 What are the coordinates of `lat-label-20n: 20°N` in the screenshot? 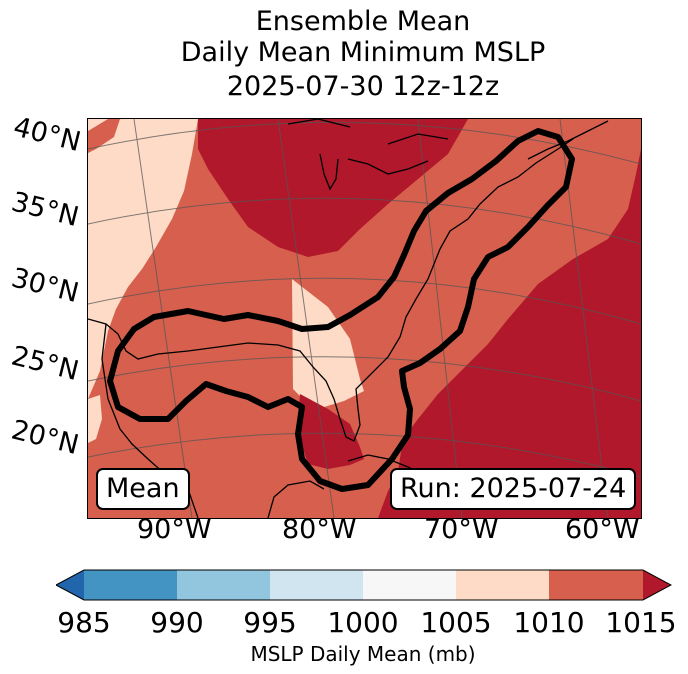 It's located at (45, 438).